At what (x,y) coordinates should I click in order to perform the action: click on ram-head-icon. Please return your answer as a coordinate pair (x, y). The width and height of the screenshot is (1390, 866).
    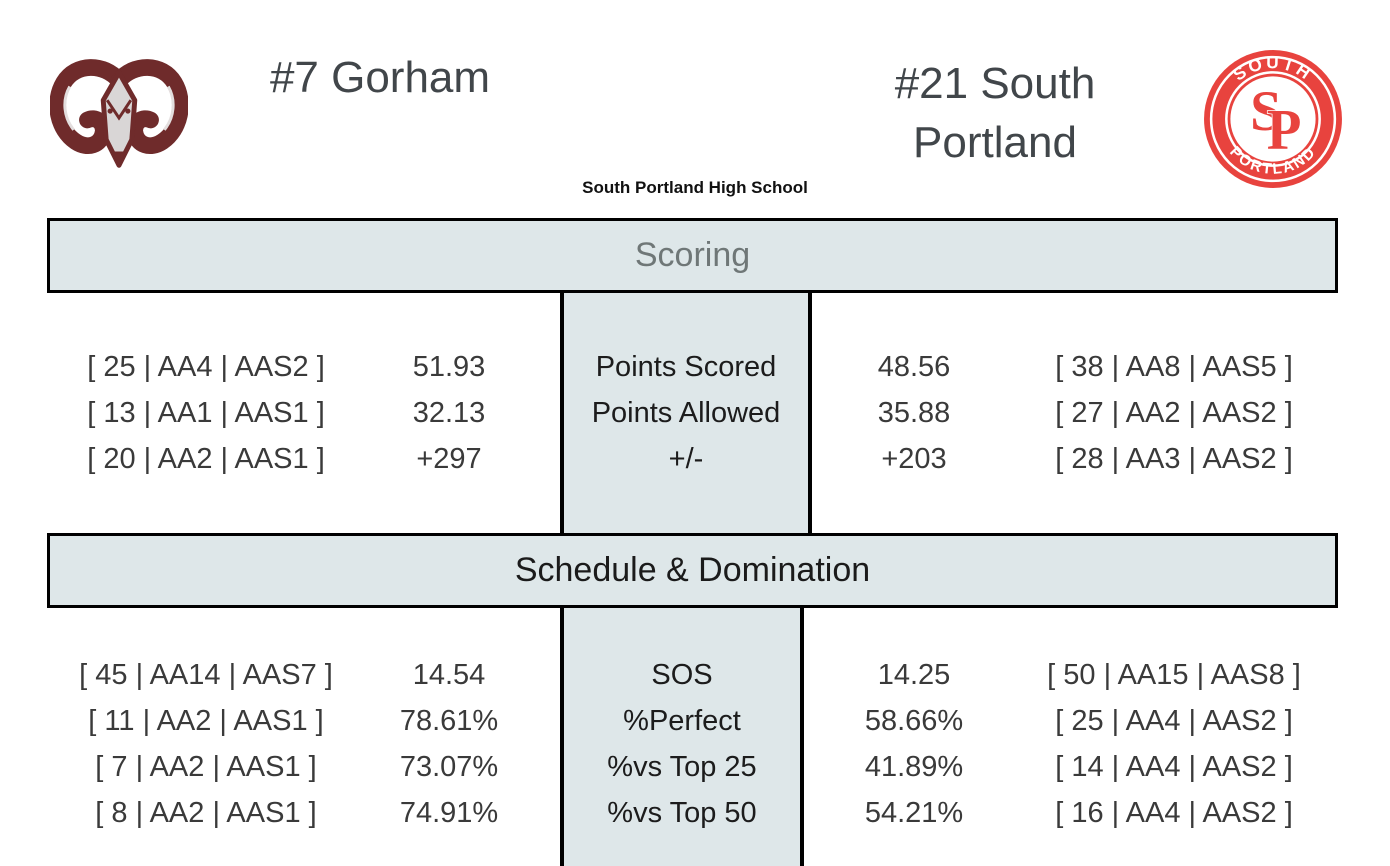
    Looking at the image, I should click on (119, 113).